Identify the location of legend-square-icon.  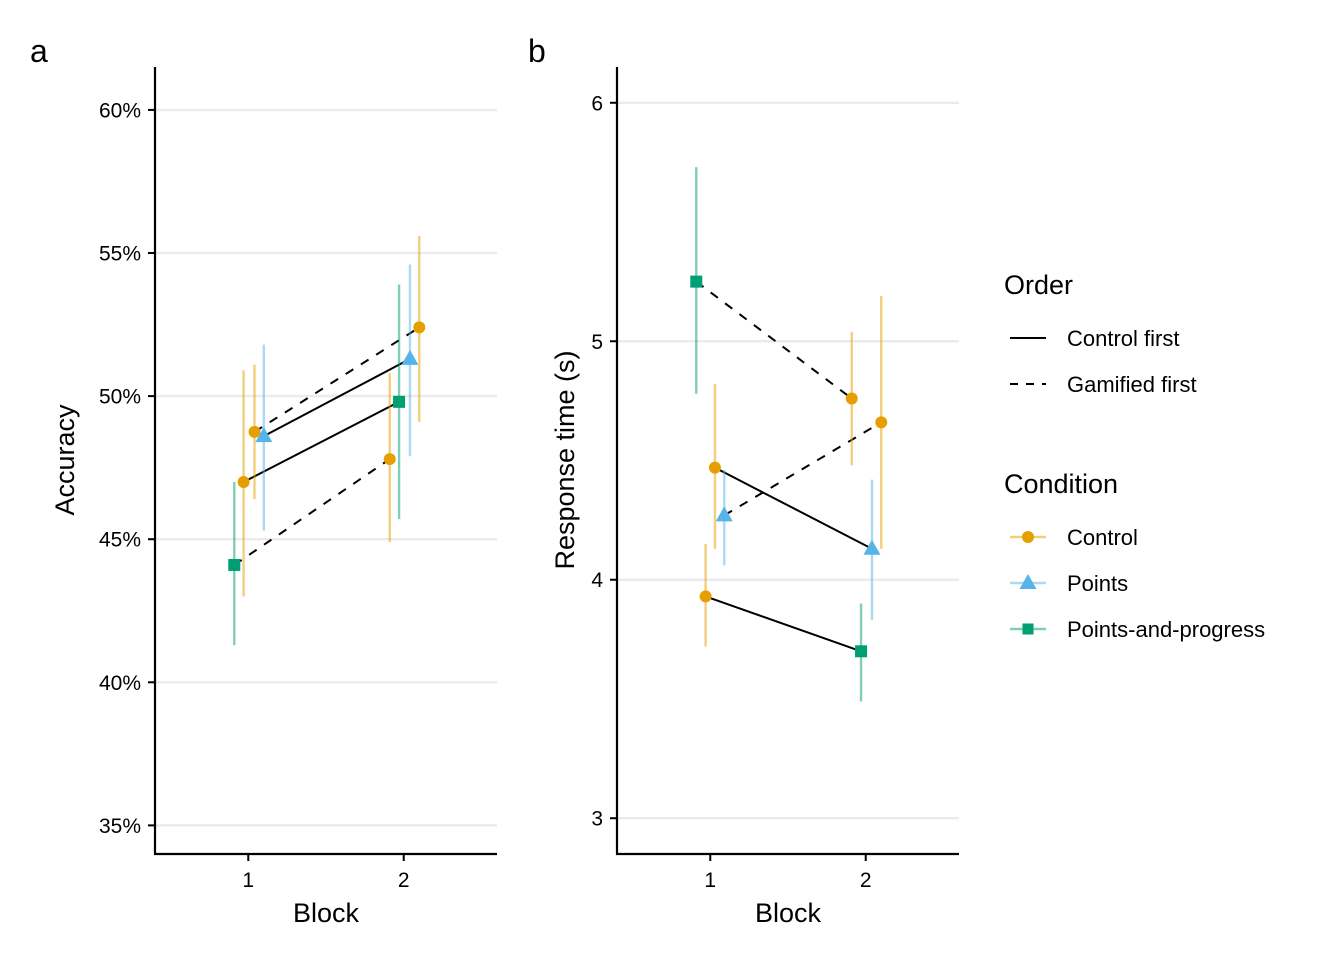
(1028, 629).